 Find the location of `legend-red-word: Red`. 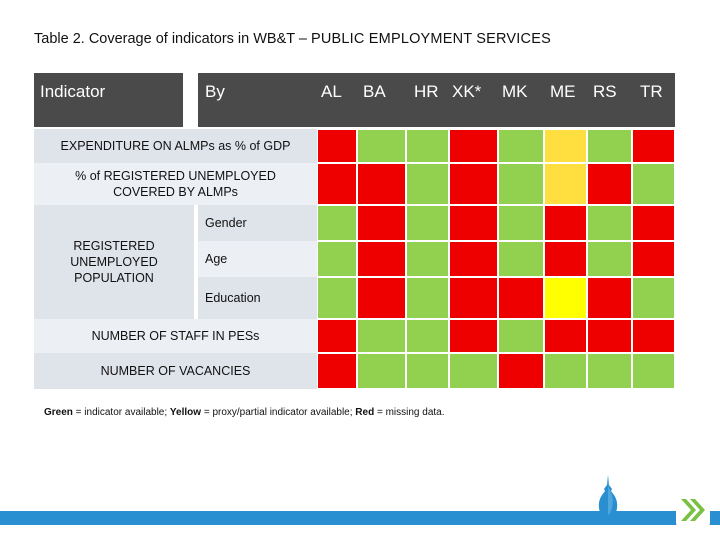

legend-red-word: Red is located at coordinates (365, 412).